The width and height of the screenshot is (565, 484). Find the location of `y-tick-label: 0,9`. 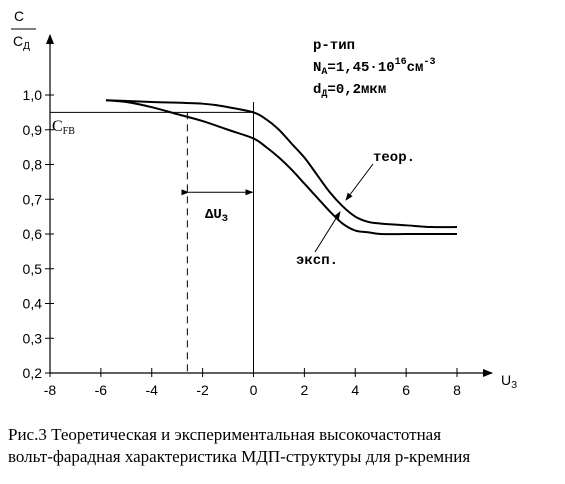

y-tick-label: 0,9 is located at coordinates (33, 130).